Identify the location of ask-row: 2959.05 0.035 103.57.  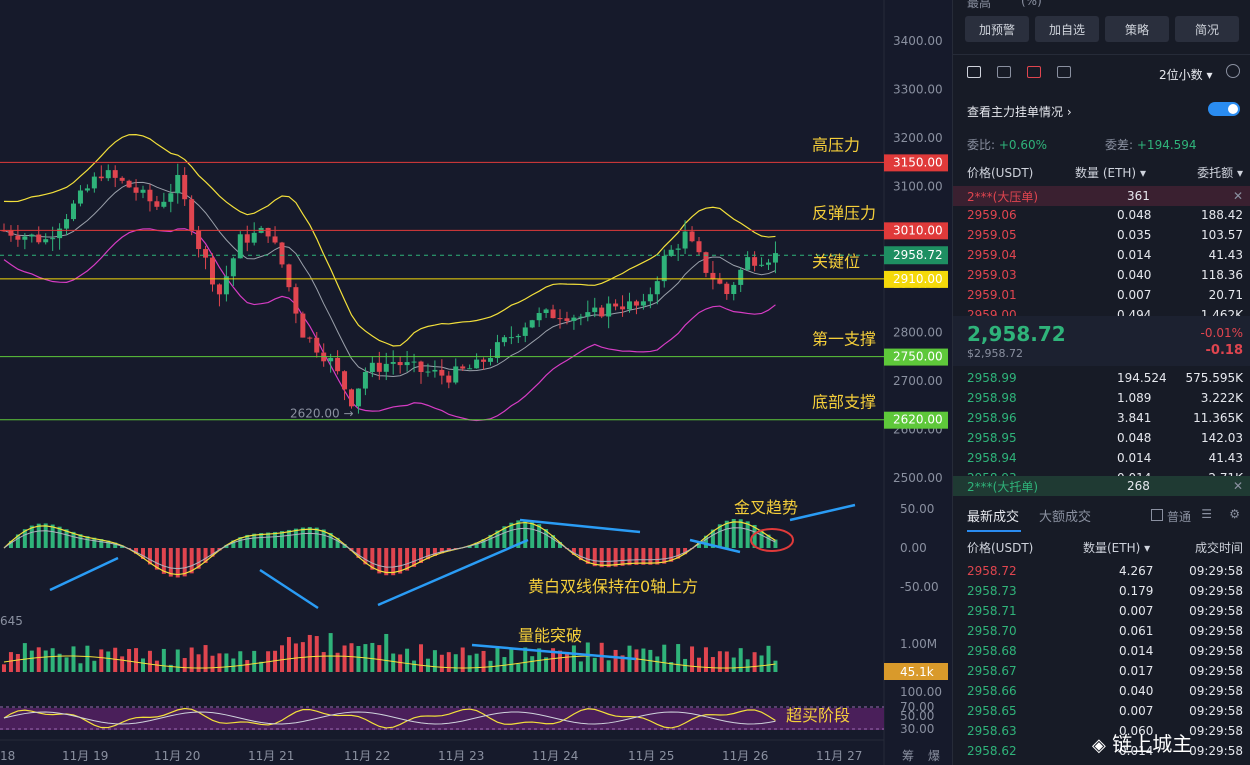
(1101, 235).